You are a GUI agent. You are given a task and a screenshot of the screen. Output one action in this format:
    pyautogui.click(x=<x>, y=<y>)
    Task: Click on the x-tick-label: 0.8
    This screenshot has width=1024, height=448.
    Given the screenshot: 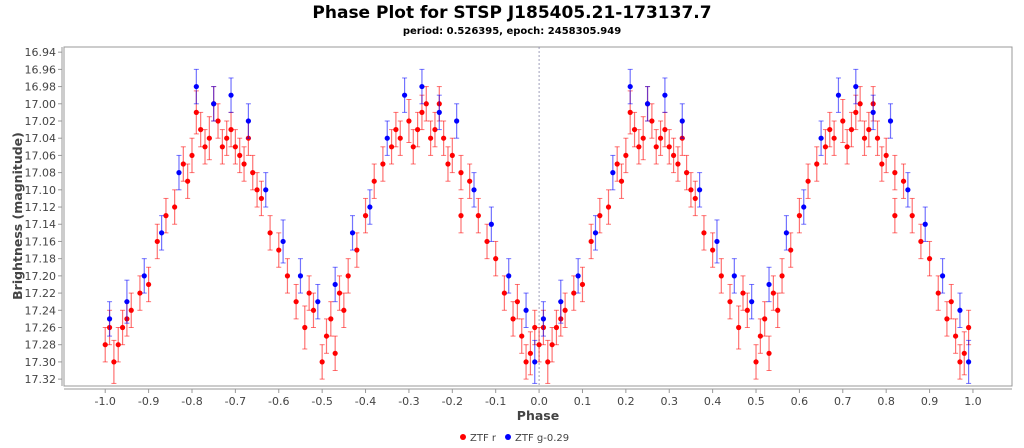 What is the action you would take?
    pyautogui.click(x=886, y=401)
    